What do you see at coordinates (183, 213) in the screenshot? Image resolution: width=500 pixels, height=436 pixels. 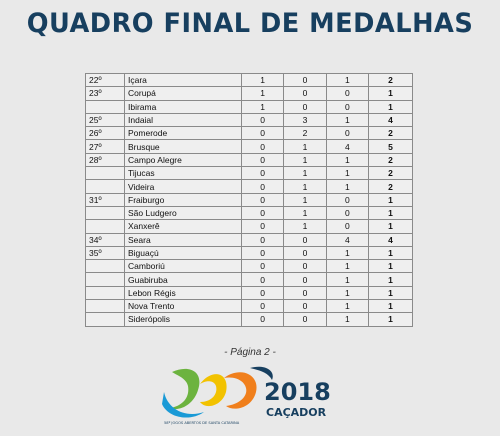 I see `city-cell: São Ludgero` at bounding box center [183, 213].